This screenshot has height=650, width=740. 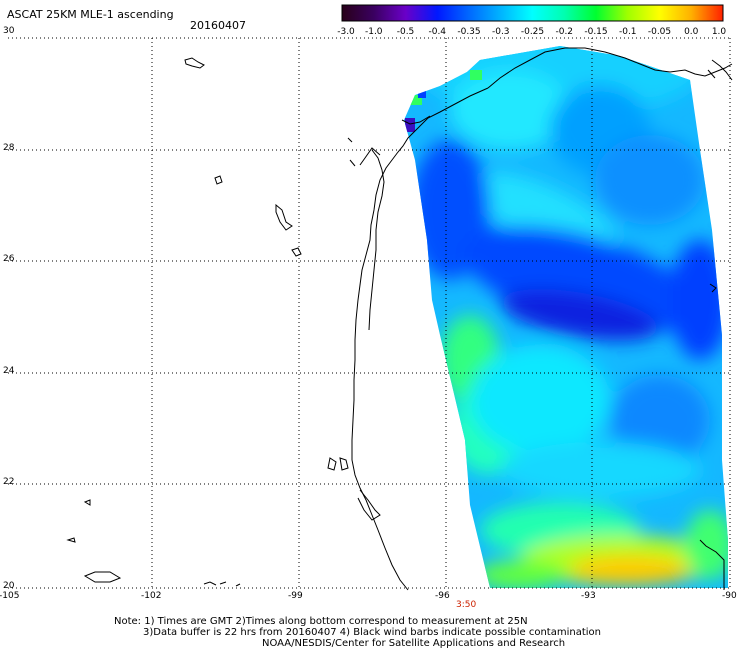 I want to click on lat-label-20: 20, so click(x=9, y=586).